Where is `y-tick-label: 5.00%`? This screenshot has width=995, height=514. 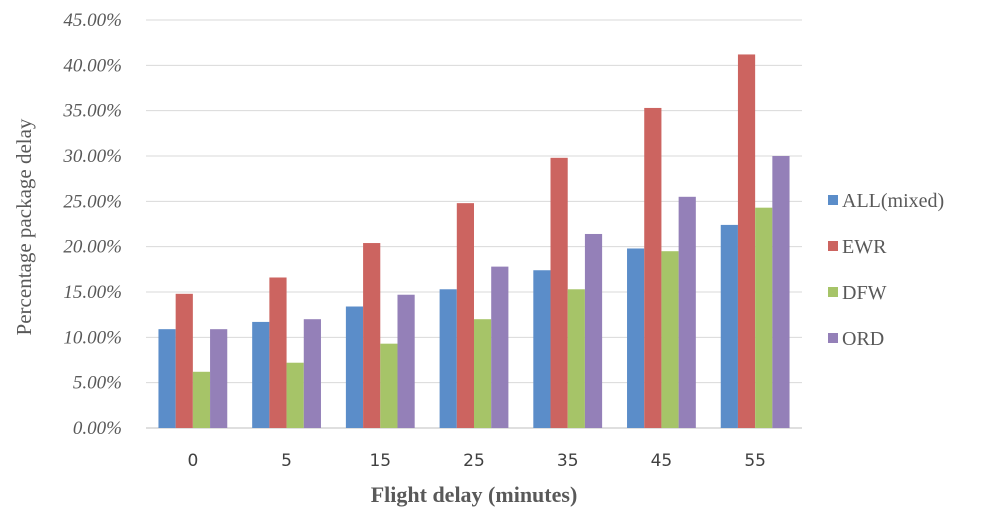
y-tick-label: 5.00% is located at coordinates (97, 383).